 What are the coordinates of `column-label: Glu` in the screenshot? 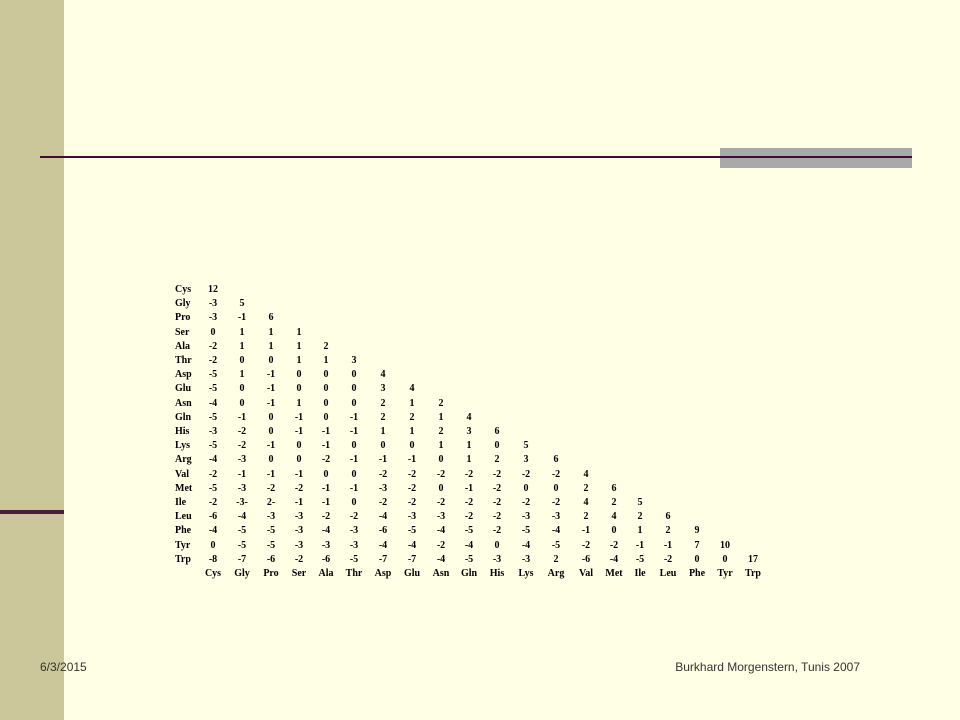 It's located at (412, 573).